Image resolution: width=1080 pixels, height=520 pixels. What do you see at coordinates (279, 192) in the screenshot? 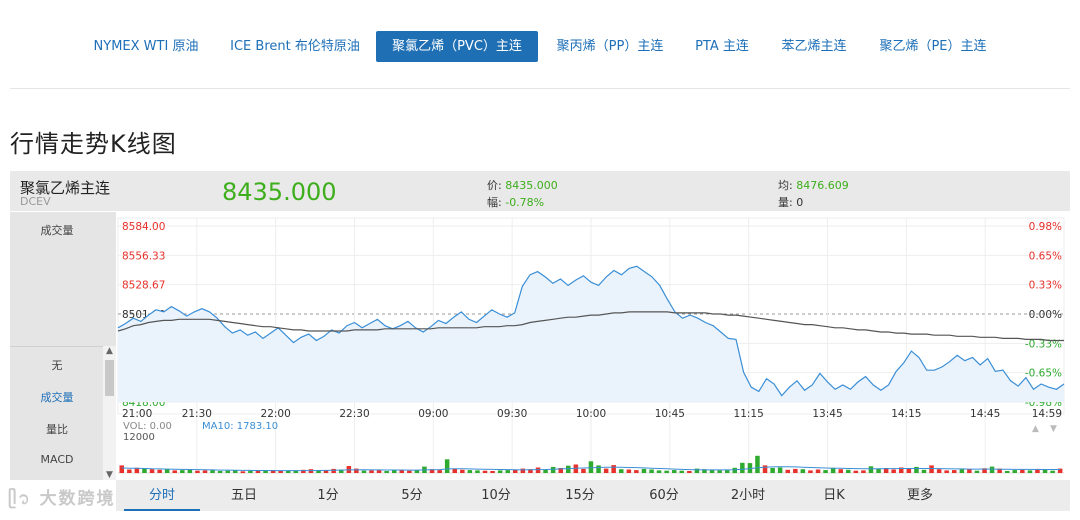
I see `current-price: 8435.000` at bounding box center [279, 192].